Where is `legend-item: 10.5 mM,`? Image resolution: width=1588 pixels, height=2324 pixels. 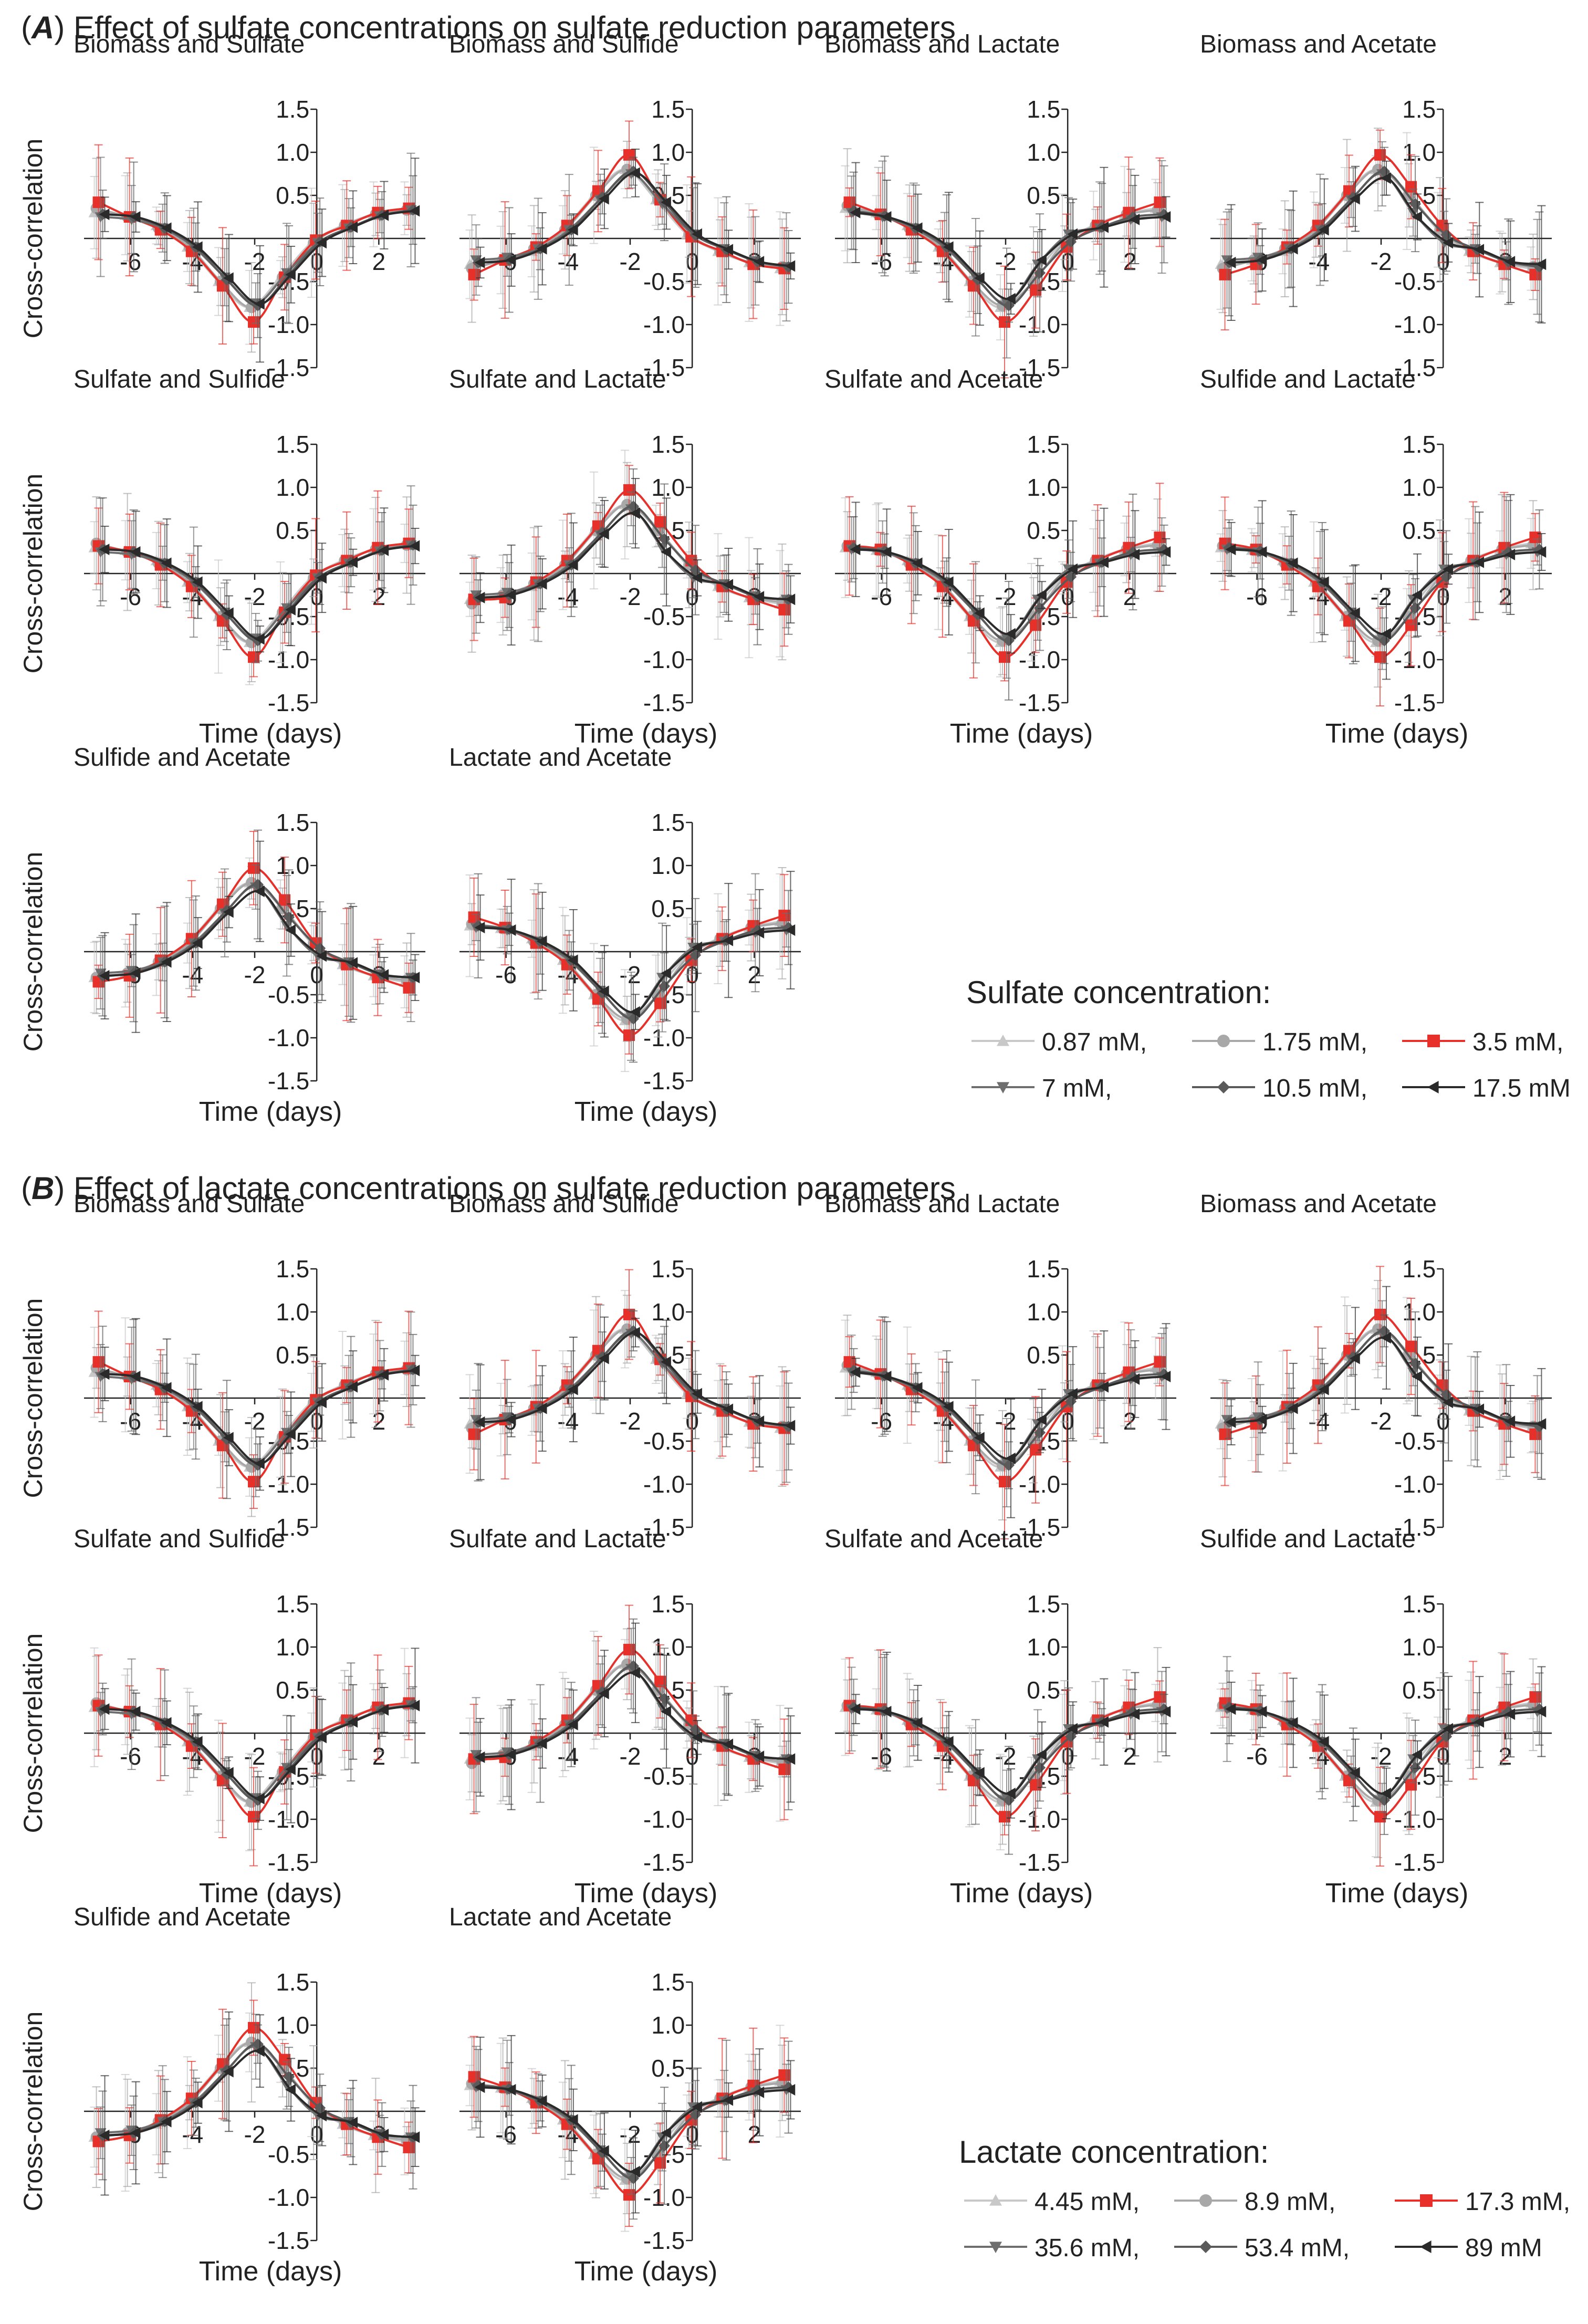 legend-item: 10.5 mM, is located at coordinates (1279, 1088).